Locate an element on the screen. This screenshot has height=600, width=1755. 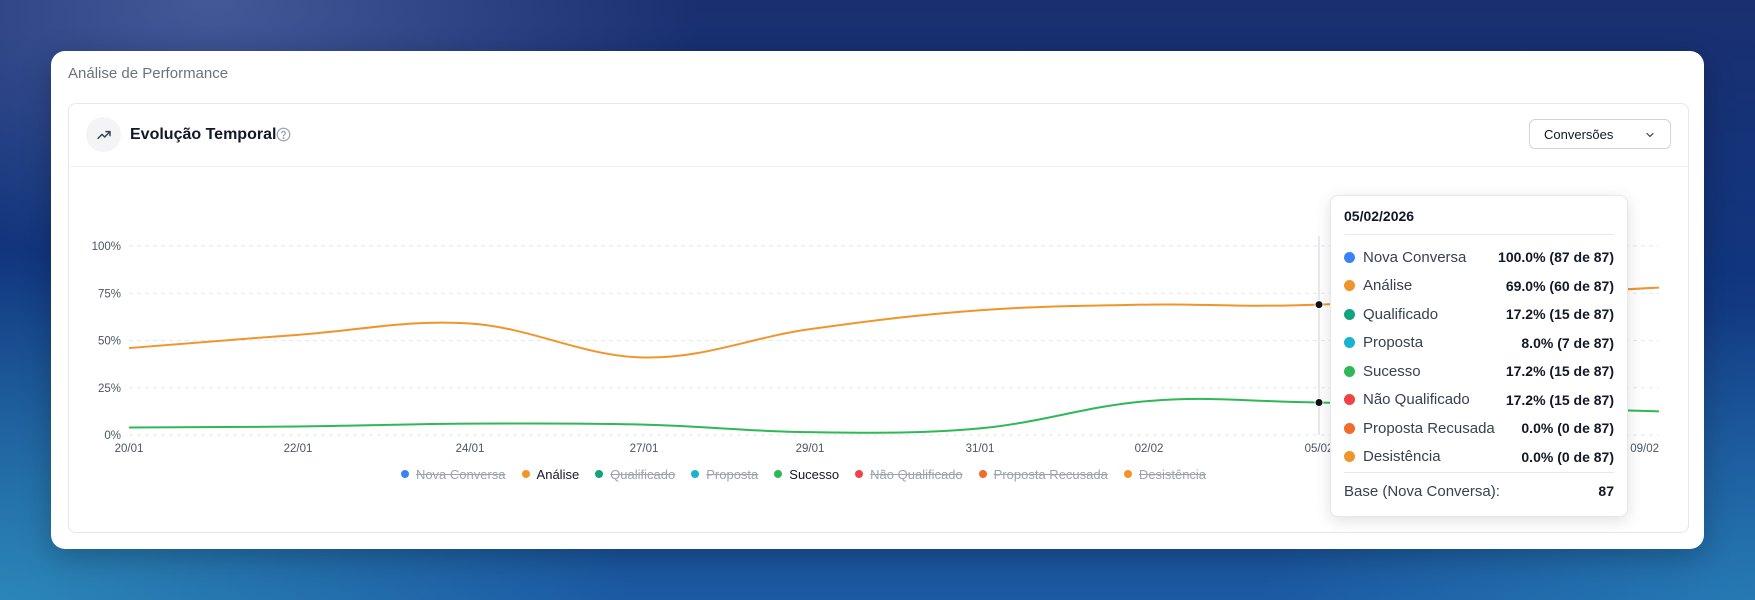
x-tick-label: 27/01 is located at coordinates (644, 449).